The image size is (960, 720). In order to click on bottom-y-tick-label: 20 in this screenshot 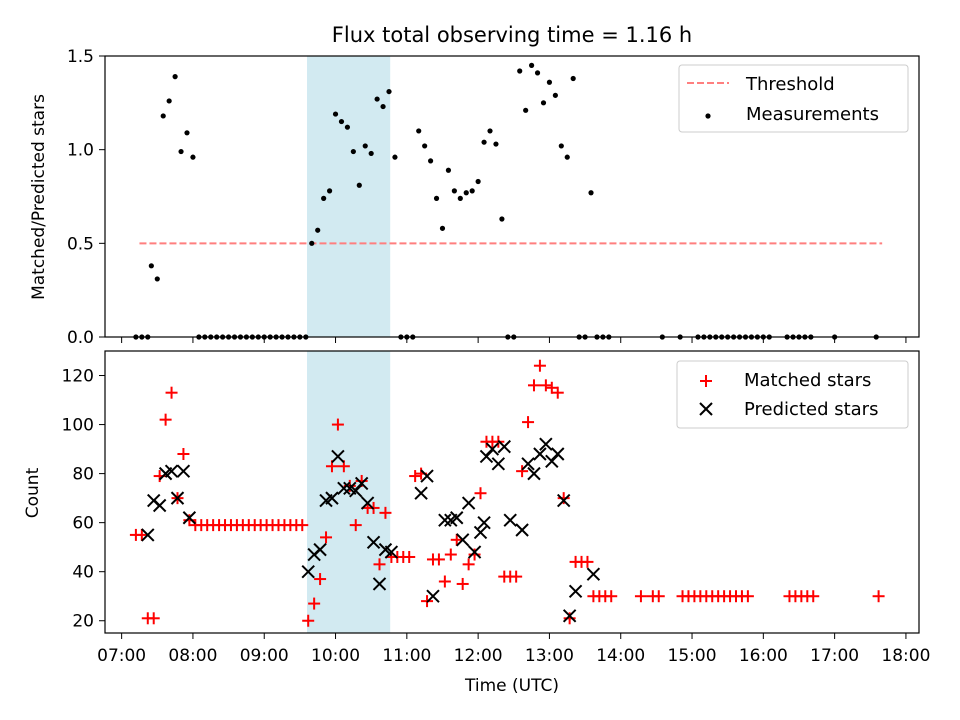, I will do `click(83, 622)`.